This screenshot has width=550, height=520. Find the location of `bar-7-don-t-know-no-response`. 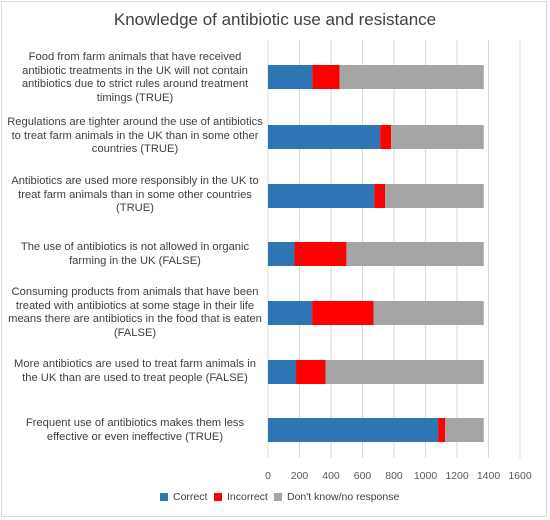

bar-7-don-t-know-no-response is located at coordinates (464, 430).